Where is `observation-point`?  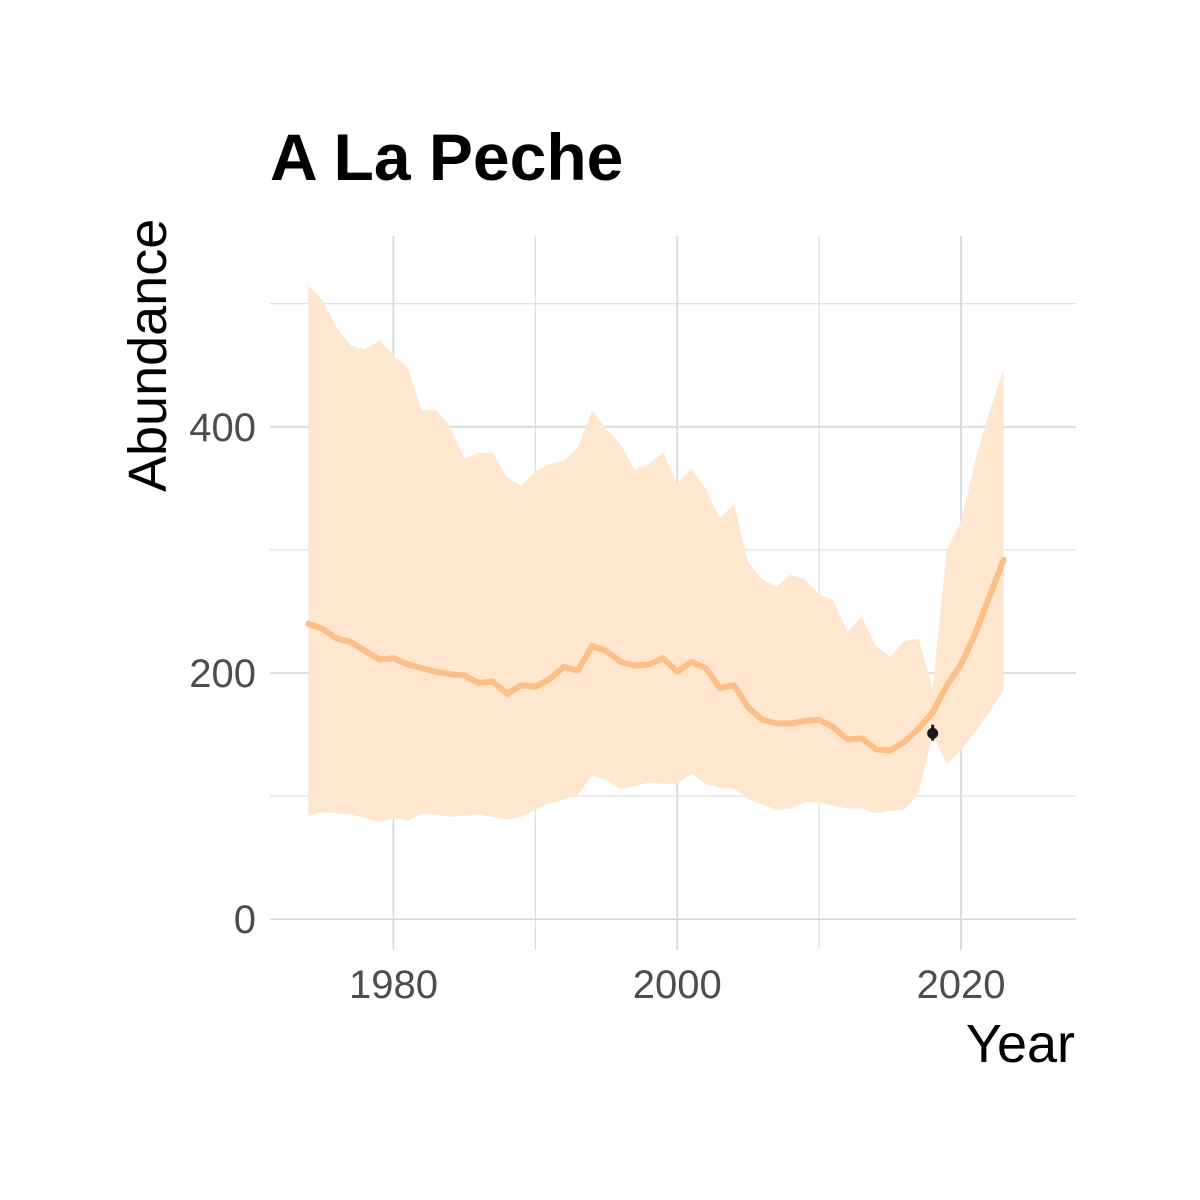 observation-point is located at coordinates (933, 733).